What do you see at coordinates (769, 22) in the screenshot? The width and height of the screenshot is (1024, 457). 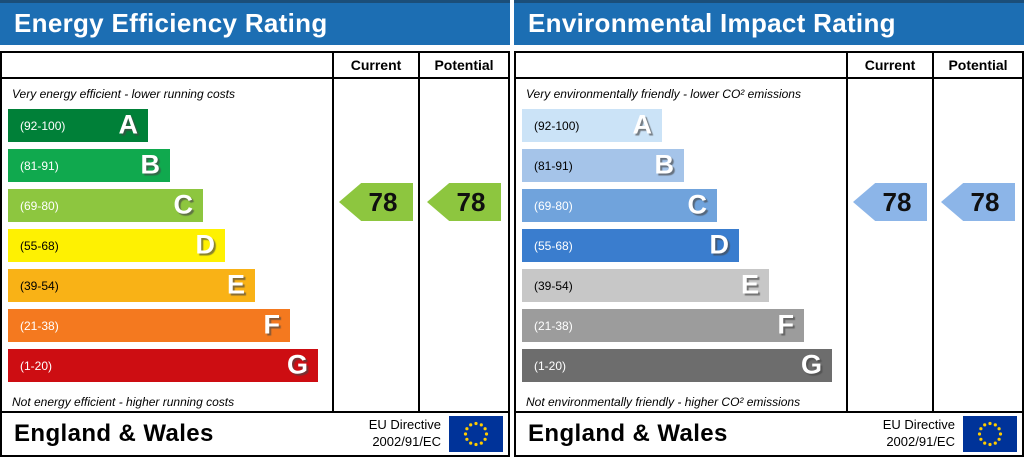 I see `panel-title: Environmental Impact Rating` at bounding box center [769, 22].